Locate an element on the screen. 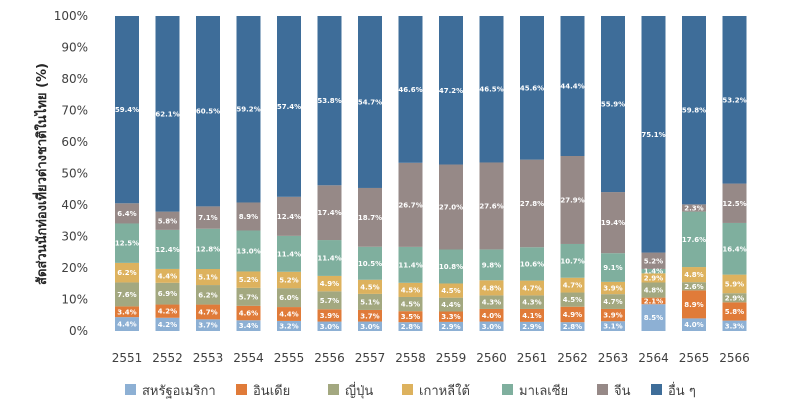  data-label: 12.8% is located at coordinates (208, 249).